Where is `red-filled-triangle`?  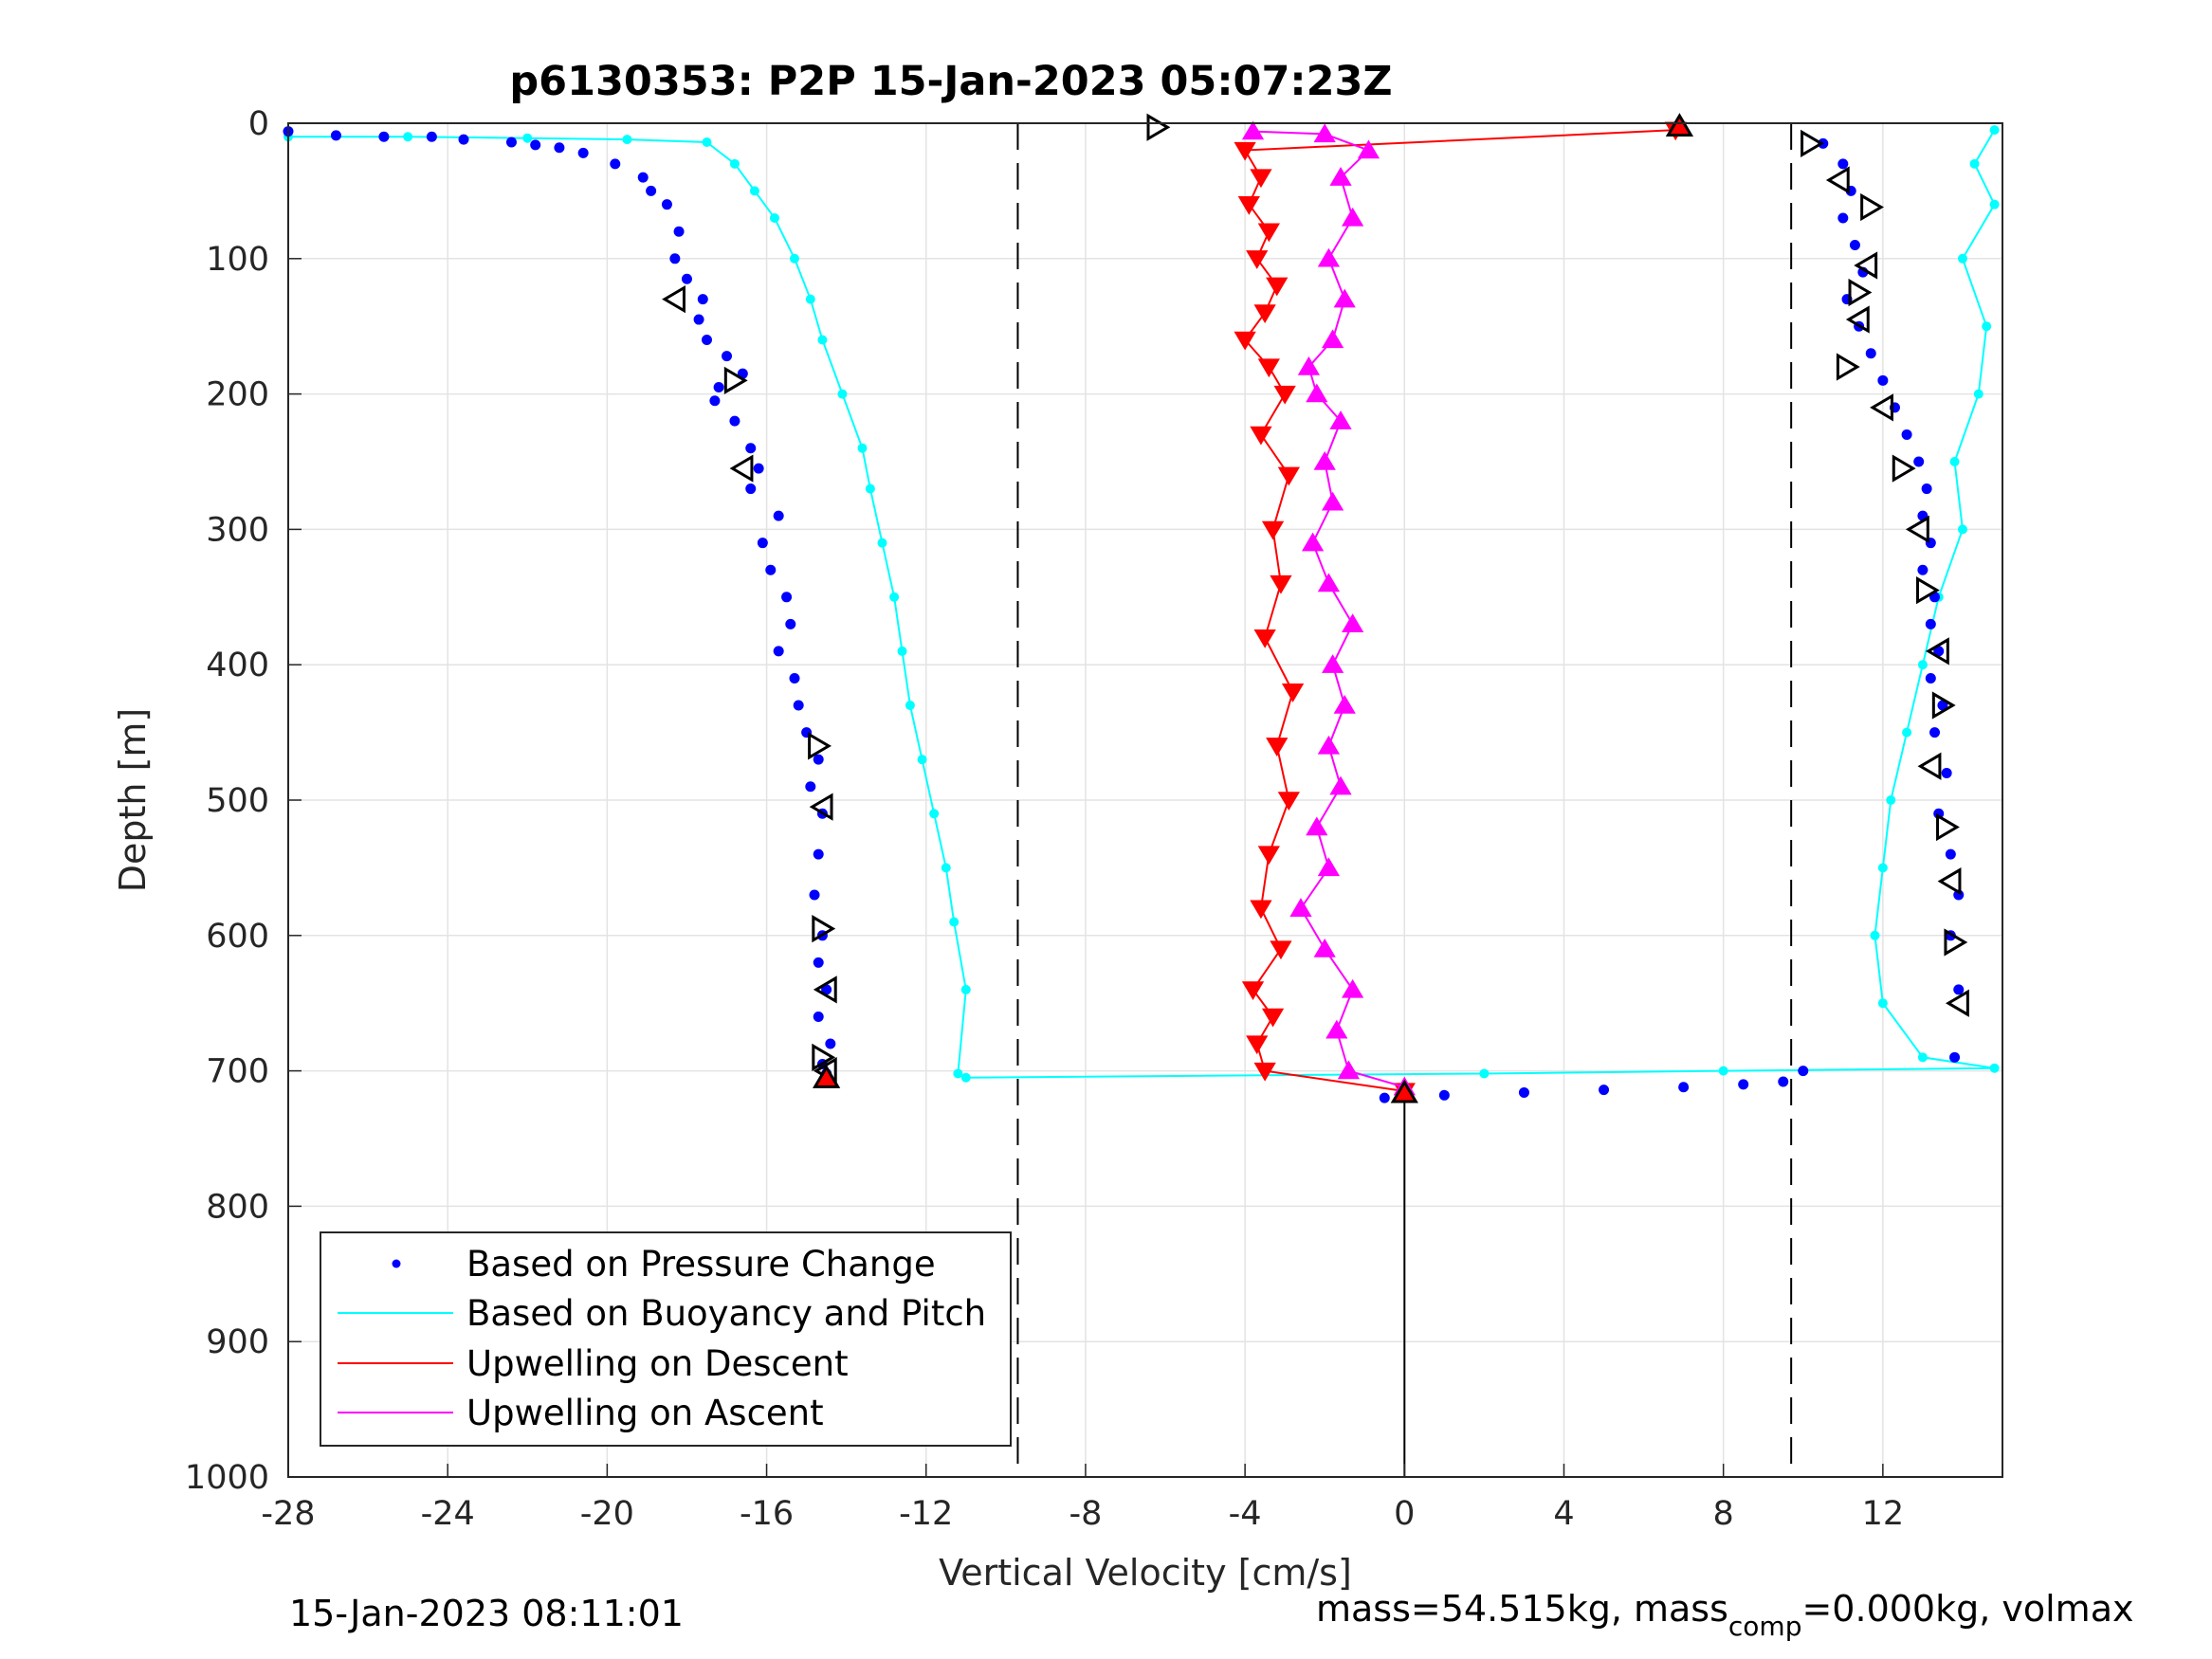
red-filled-triangle is located at coordinates (827, 1076).